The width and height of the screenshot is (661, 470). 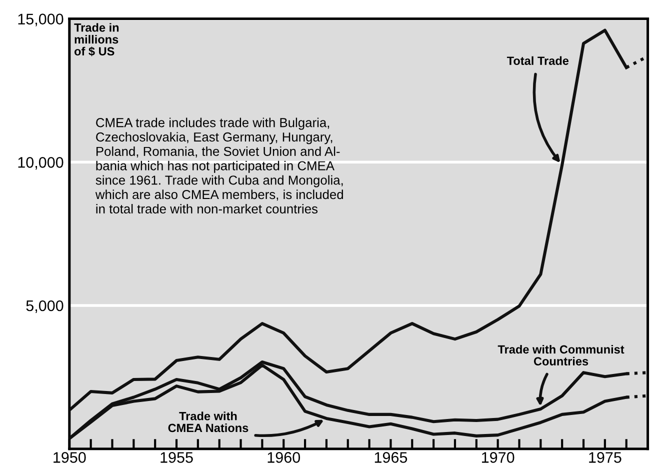 I want to click on x-tick-label: 1970, so click(x=498, y=457).